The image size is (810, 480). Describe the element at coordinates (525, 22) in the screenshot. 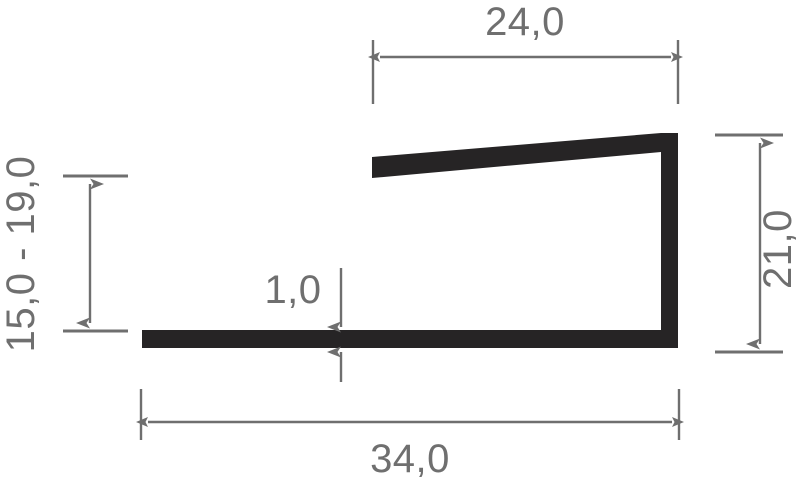

I see `dim-label-top-width: 24,0` at that location.